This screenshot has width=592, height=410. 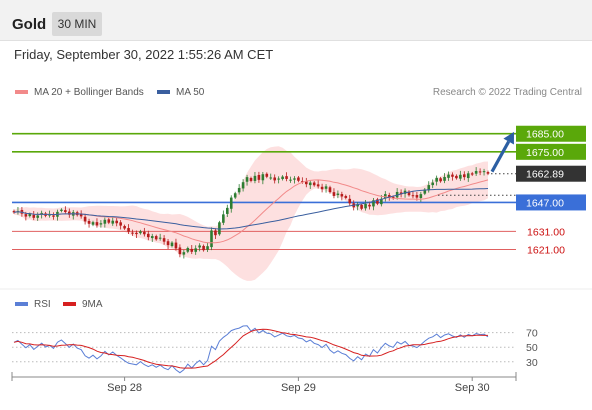 What do you see at coordinates (42, 304) in the screenshot?
I see `legend-rsi-label: RSI` at bounding box center [42, 304].